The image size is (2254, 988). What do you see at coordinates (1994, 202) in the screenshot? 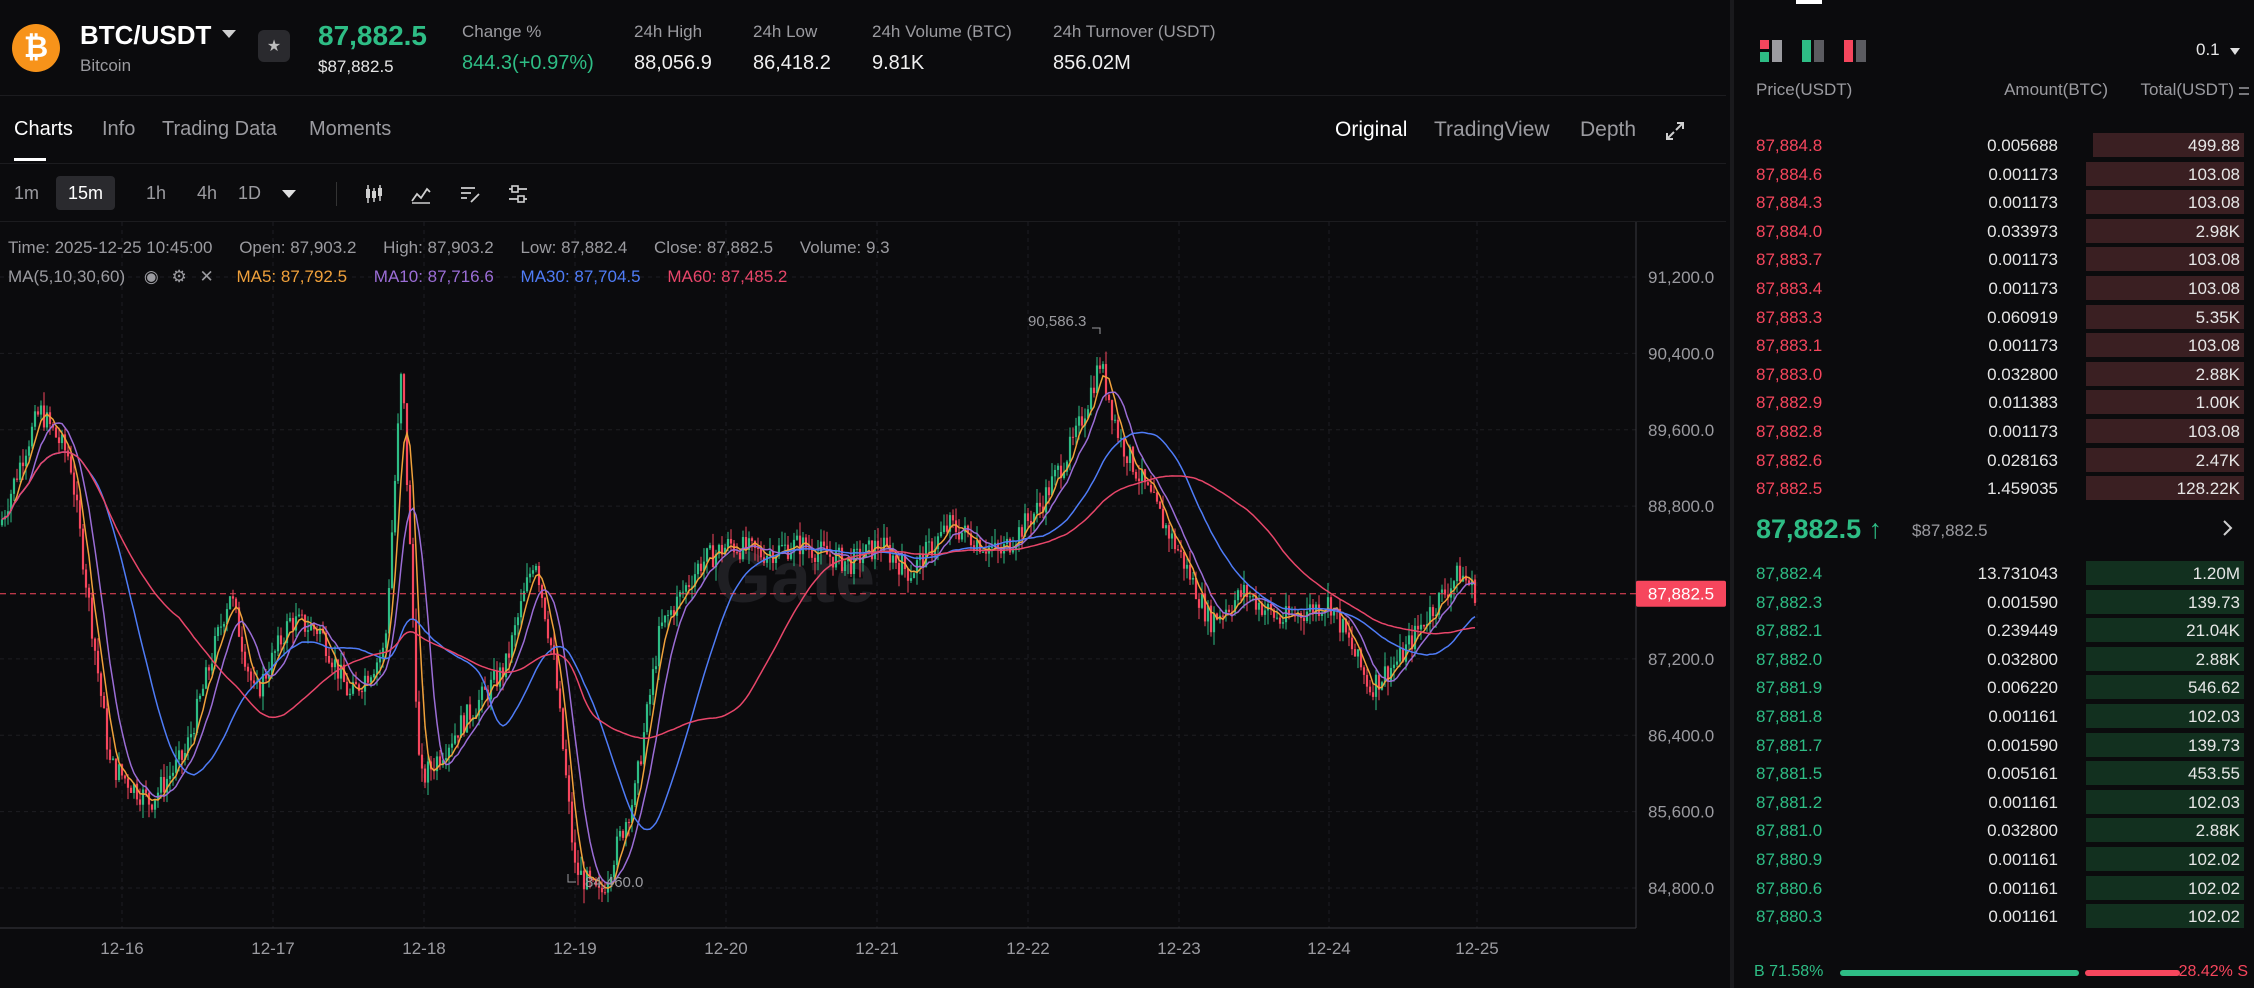
I see `ask-row: 87,884.3 0.001173 103.08` at bounding box center [1994, 202].